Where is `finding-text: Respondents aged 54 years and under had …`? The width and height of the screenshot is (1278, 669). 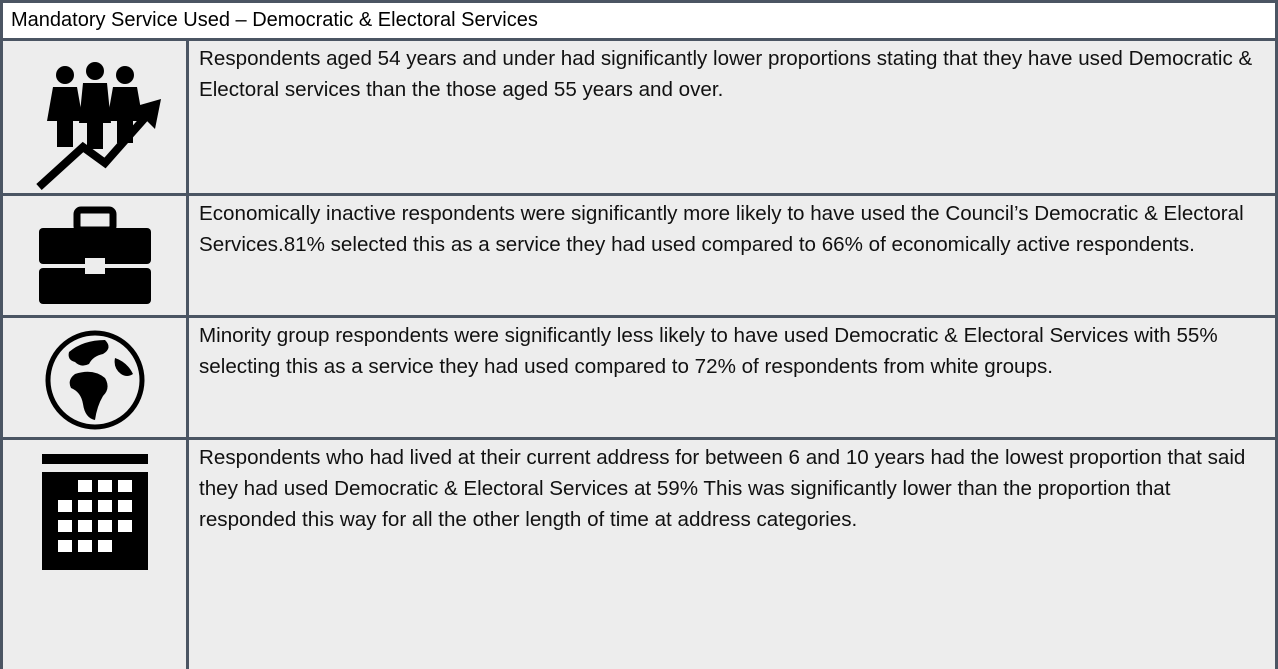 finding-text: Respondents aged 54 years and under had … is located at coordinates (726, 74).